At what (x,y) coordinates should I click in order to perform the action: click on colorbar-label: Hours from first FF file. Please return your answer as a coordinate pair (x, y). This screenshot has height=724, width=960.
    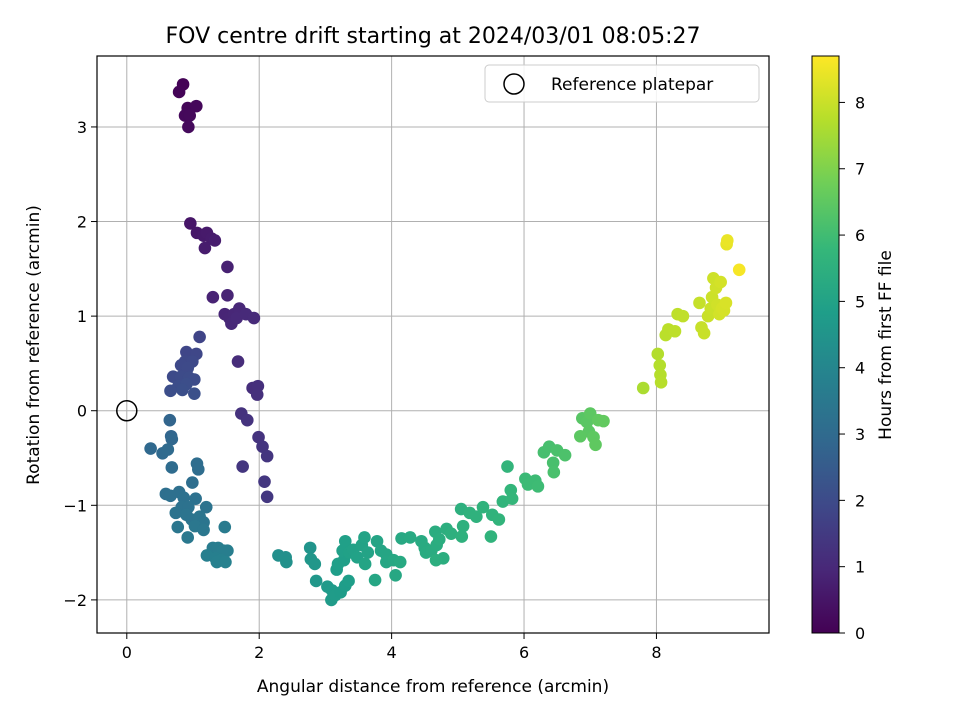
    Looking at the image, I should click on (886, 345).